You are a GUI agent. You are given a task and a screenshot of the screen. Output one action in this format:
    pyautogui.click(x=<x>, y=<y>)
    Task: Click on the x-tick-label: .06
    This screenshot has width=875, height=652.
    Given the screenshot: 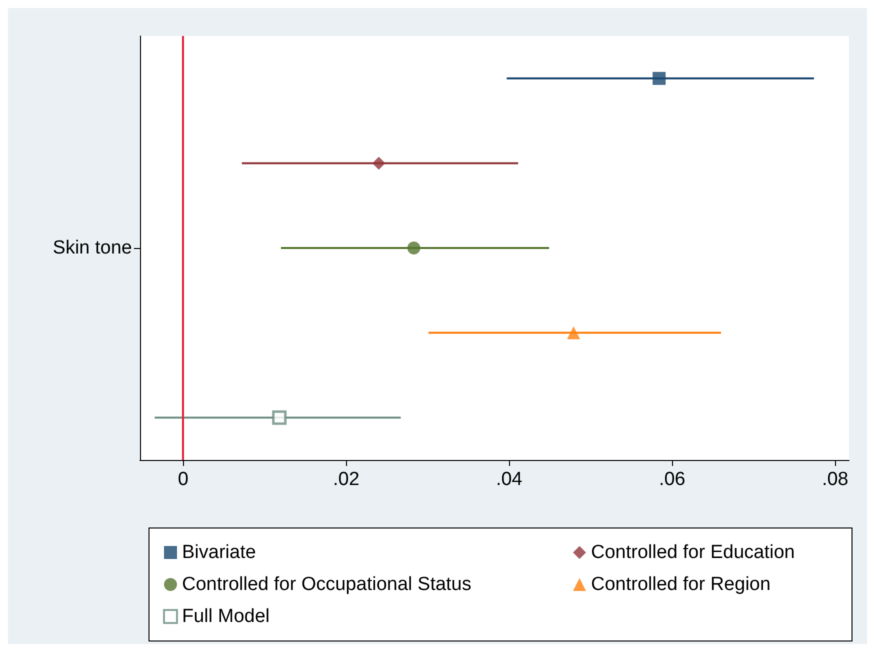 What is the action you would take?
    pyautogui.click(x=672, y=479)
    